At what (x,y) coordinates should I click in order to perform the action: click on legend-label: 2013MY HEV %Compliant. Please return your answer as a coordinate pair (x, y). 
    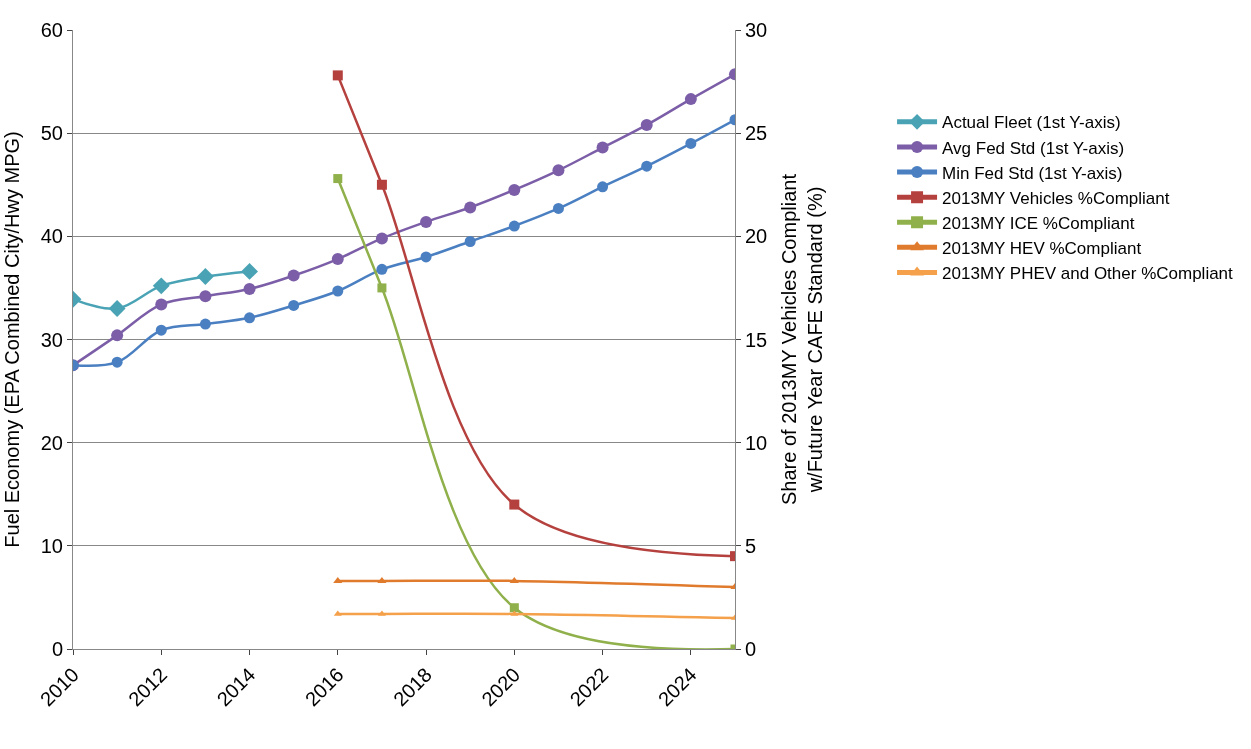
    Looking at the image, I should click on (1042, 248).